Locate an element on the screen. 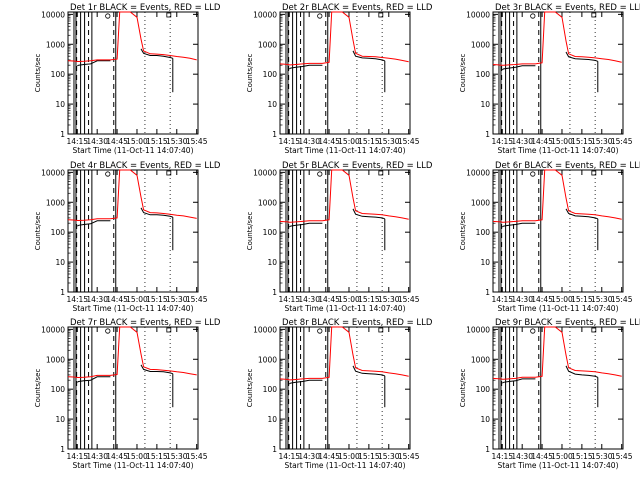 This screenshot has width=640, height=480. chart-title: Det 6r BLACK = Events, RED = LLD is located at coordinates (567, 166).